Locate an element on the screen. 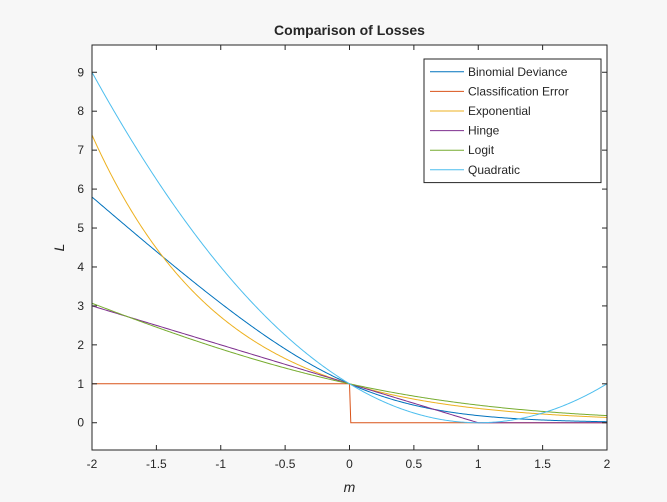 This screenshot has height=502, width=667. legend-entry: Exponential is located at coordinates (499, 111).